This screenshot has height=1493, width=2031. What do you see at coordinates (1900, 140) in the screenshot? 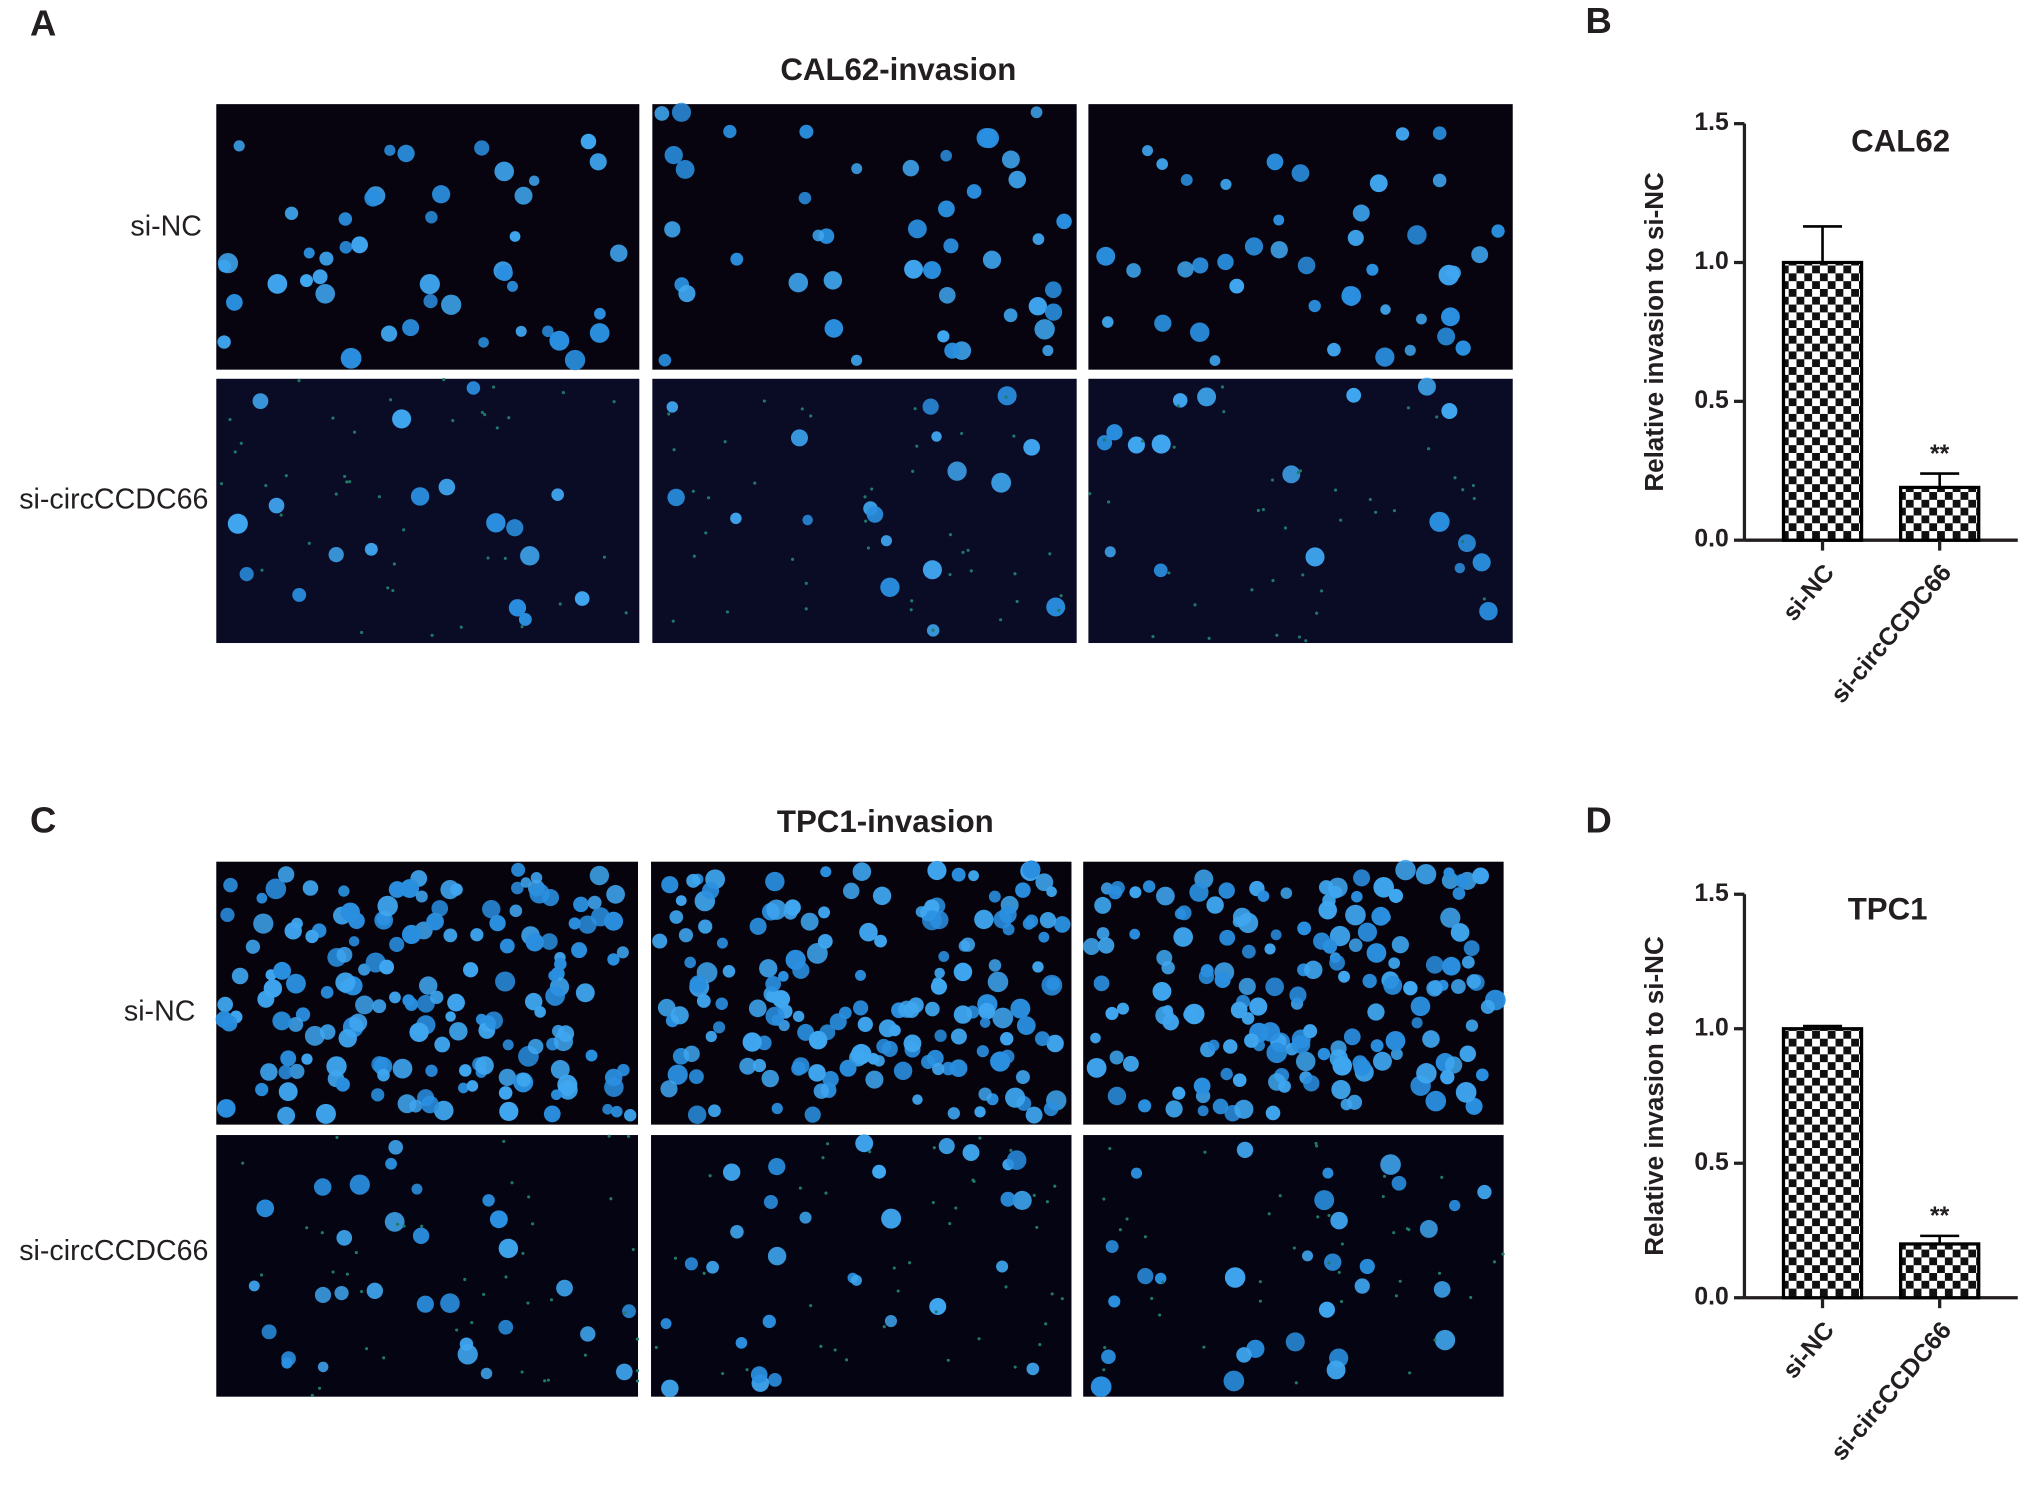
I see `chart-title: CAL62` at bounding box center [1900, 140].